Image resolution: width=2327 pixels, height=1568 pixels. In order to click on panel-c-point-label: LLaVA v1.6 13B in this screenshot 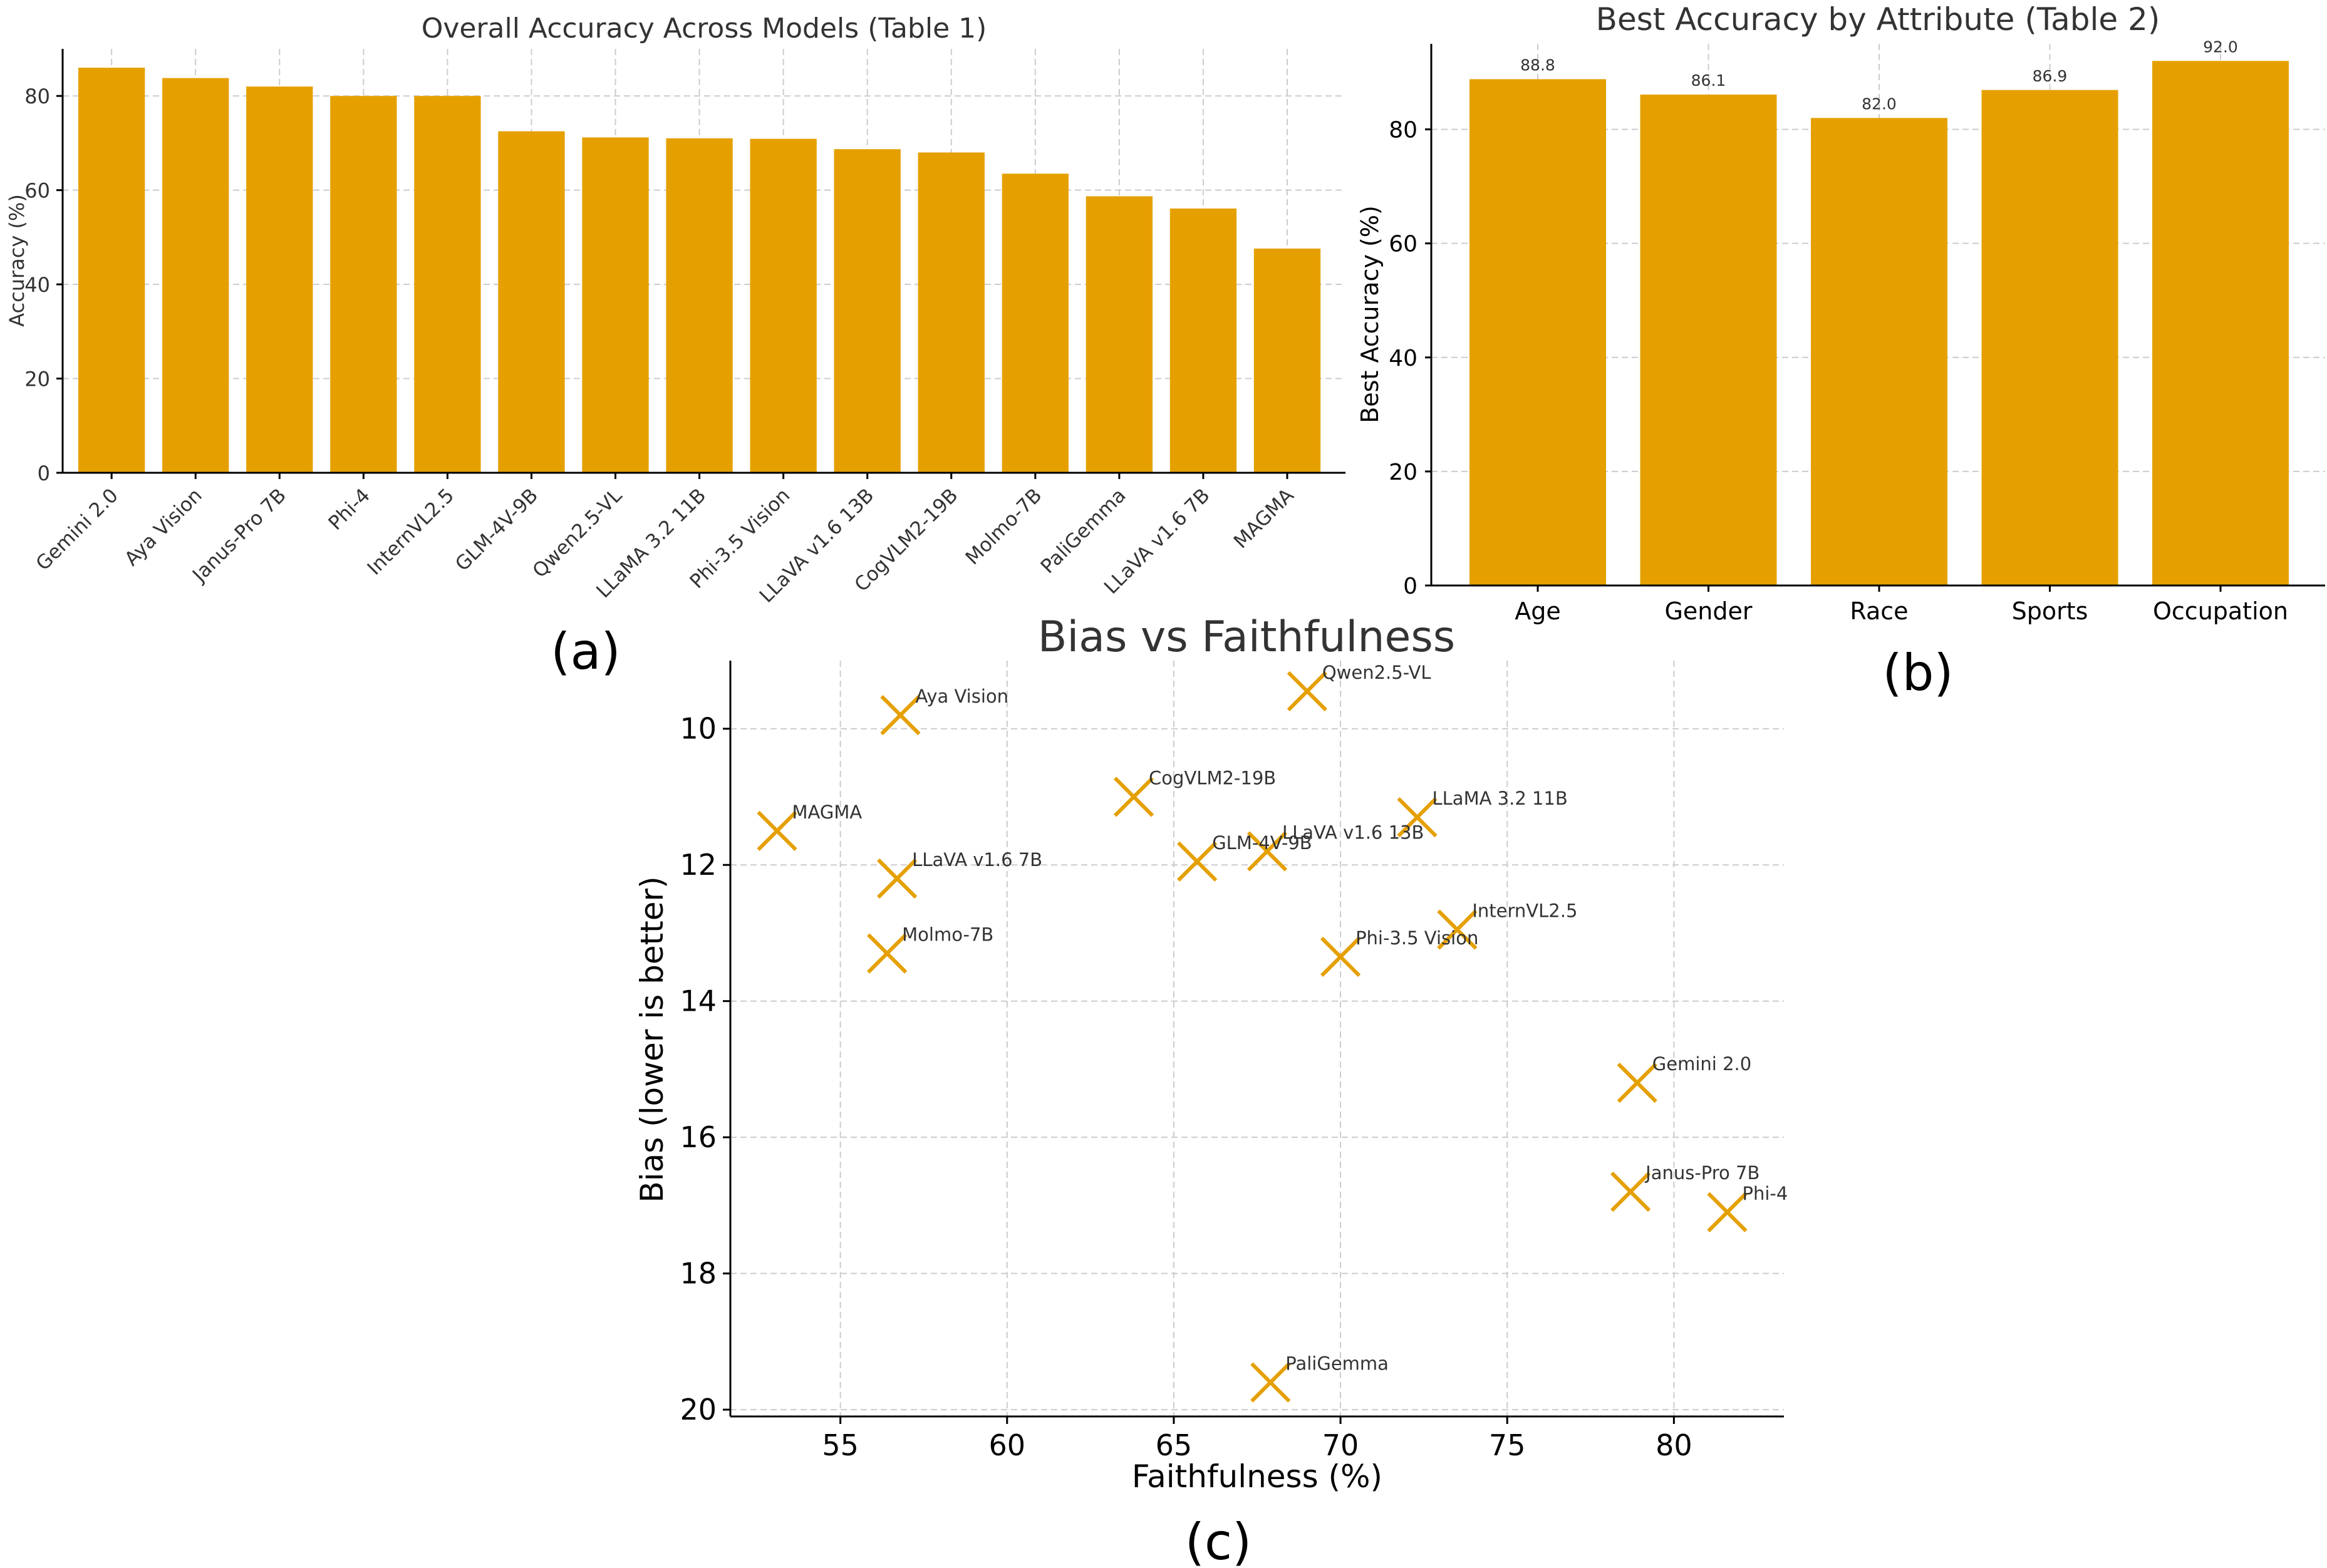, I will do `click(1353, 832)`.